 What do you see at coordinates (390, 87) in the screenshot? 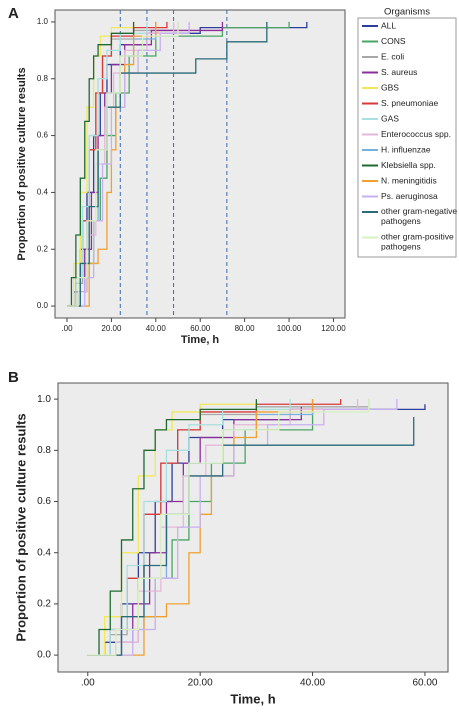
I see `legend-label: GBS` at bounding box center [390, 87].